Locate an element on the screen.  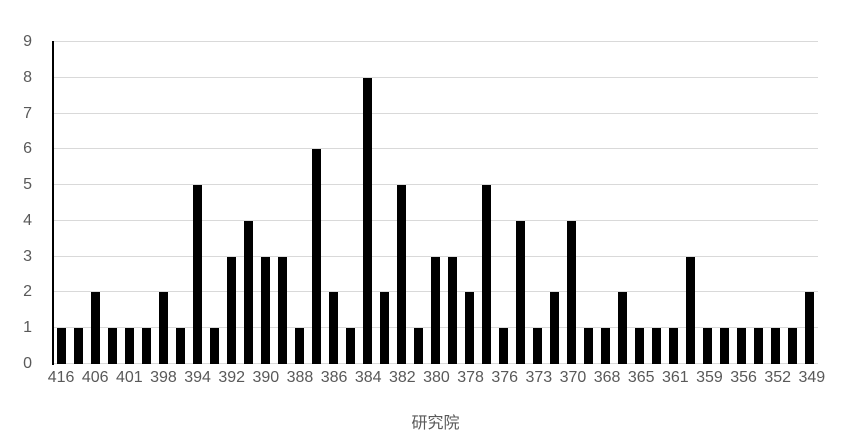
y-tick-label: 1 is located at coordinates (27, 328).